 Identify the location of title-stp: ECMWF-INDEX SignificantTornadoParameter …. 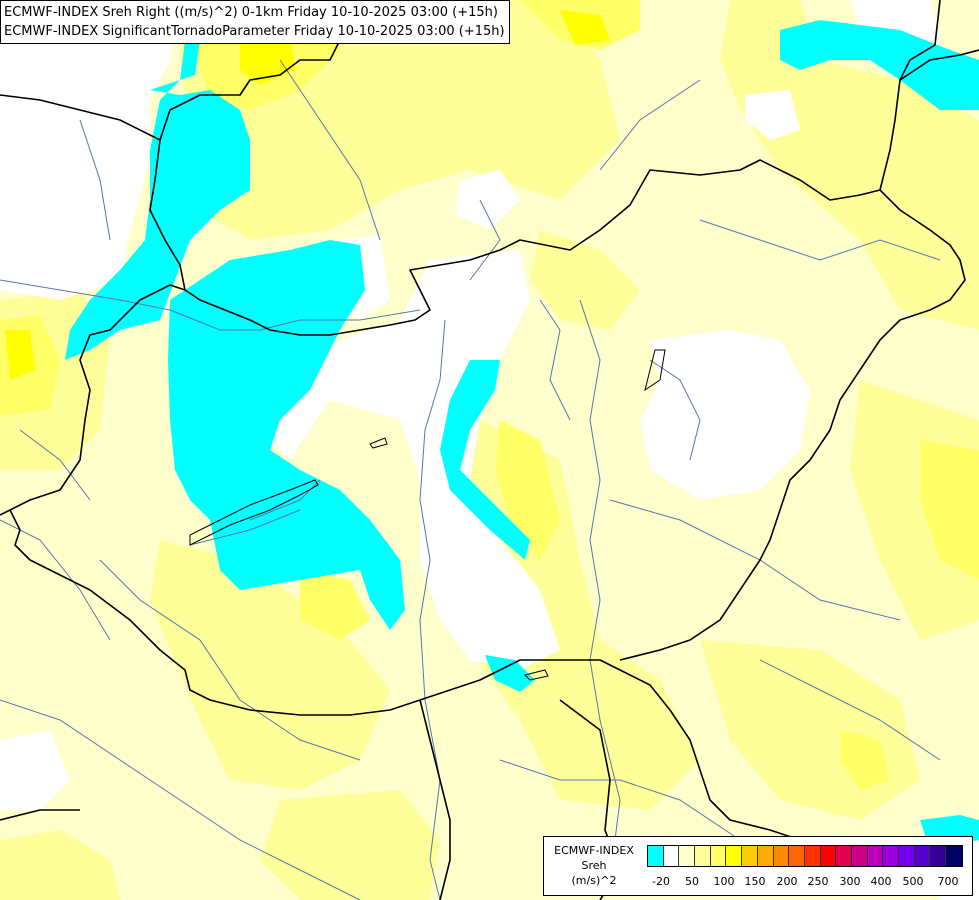
(254, 31).